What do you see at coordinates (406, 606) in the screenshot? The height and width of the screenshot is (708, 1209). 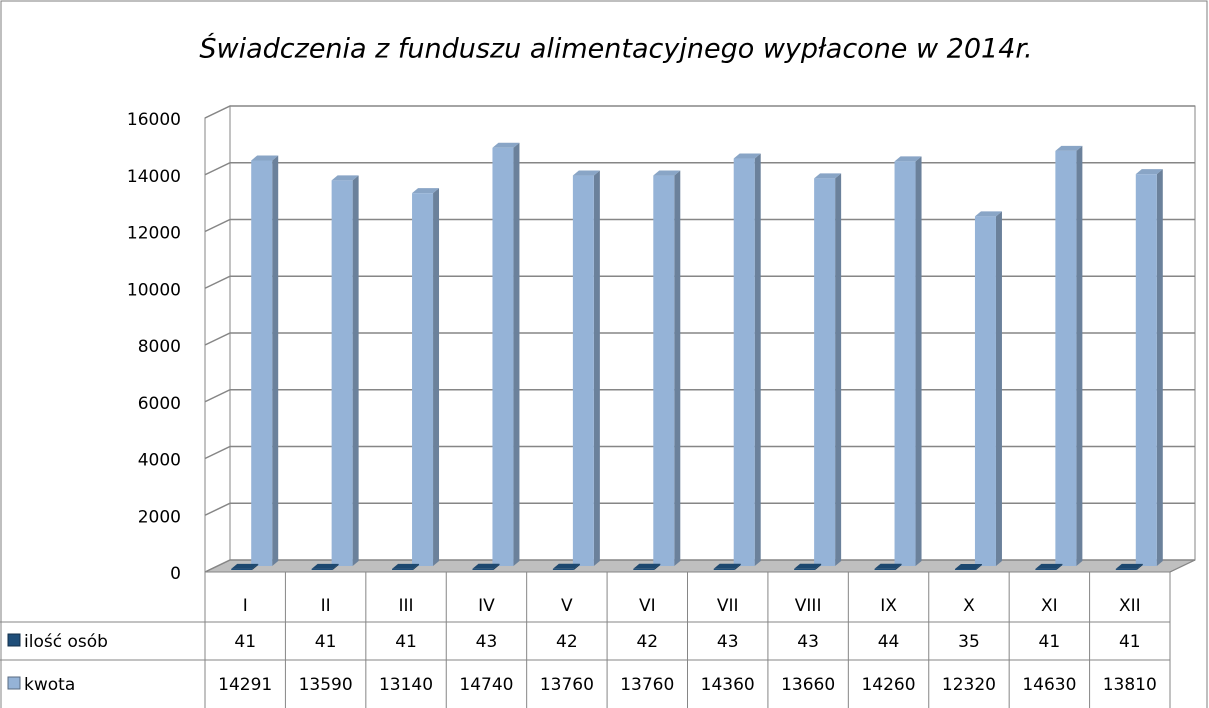 I see `x-tick-label: III` at bounding box center [406, 606].